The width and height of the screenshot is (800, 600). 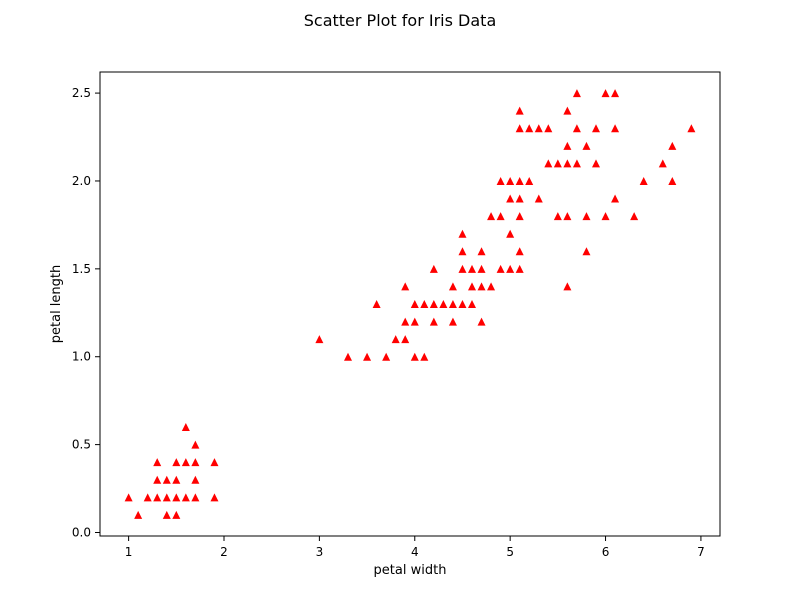 What do you see at coordinates (81, 93) in the screenshot?
I see `y-tick-label: 2.5` at bounding box center [81, 93].